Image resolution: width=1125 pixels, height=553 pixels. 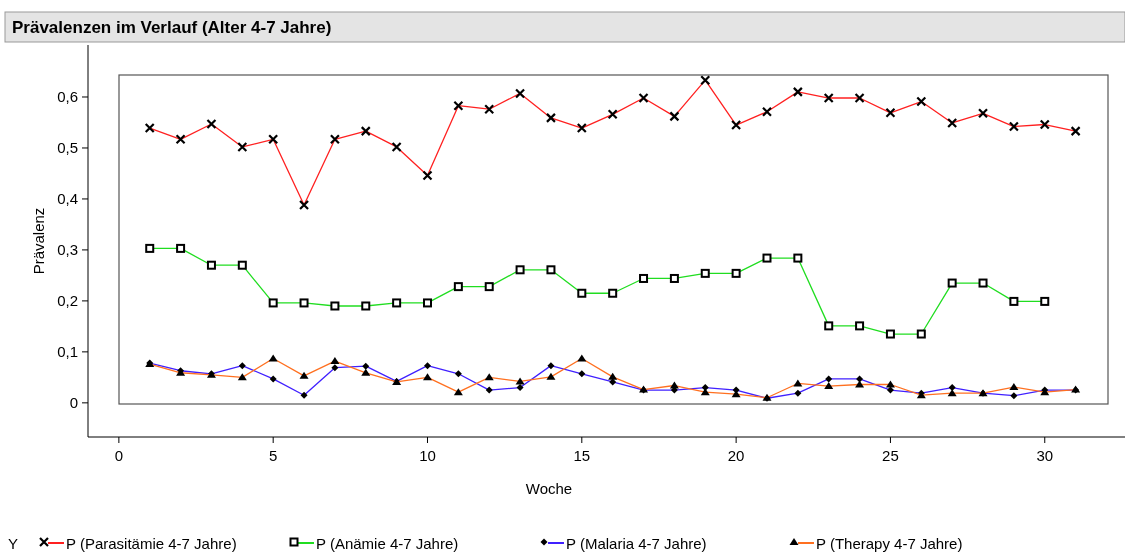 What do you see at coordinates (119, 455) in the screenshot?
I see `x-tick-label: 0` at bounding box center [119, 455].